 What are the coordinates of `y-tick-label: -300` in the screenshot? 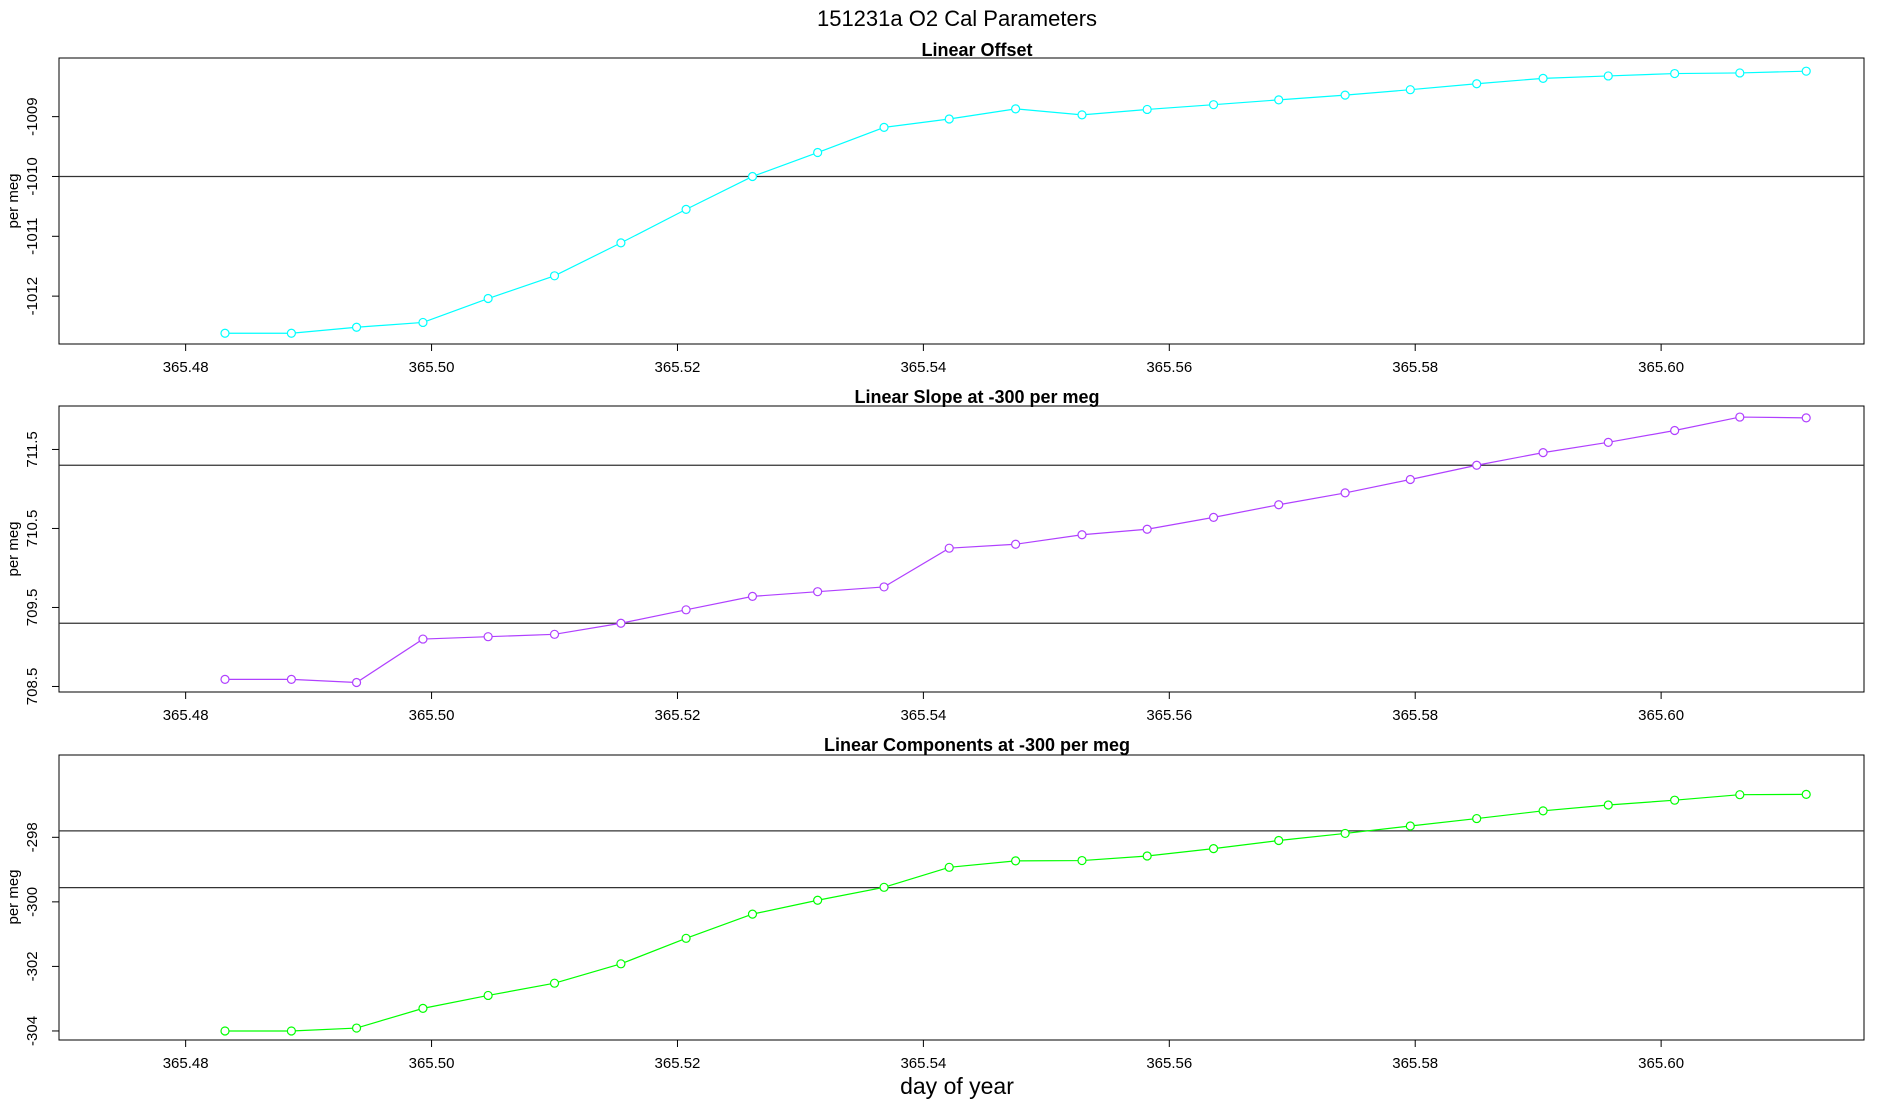 It's located at (32, 902).